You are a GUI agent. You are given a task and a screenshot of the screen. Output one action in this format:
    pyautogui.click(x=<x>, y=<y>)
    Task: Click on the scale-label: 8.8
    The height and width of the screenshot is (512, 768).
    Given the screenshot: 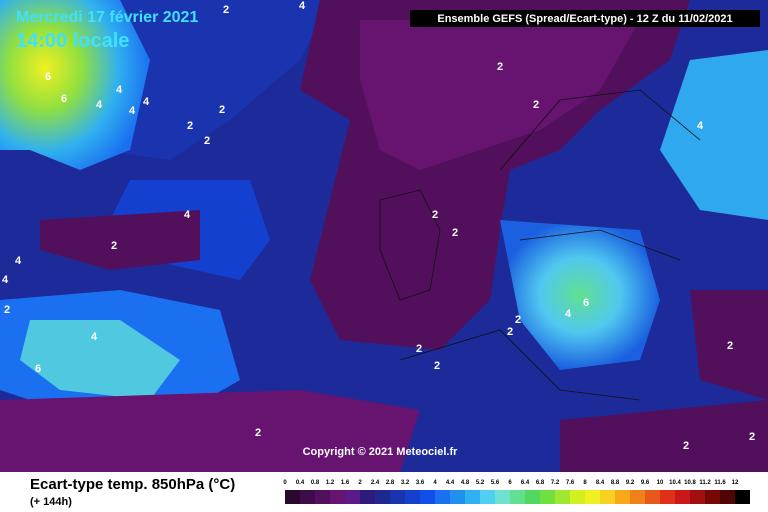 What is the action you would take?
    pyautogui.click(x=615, y=483)
    